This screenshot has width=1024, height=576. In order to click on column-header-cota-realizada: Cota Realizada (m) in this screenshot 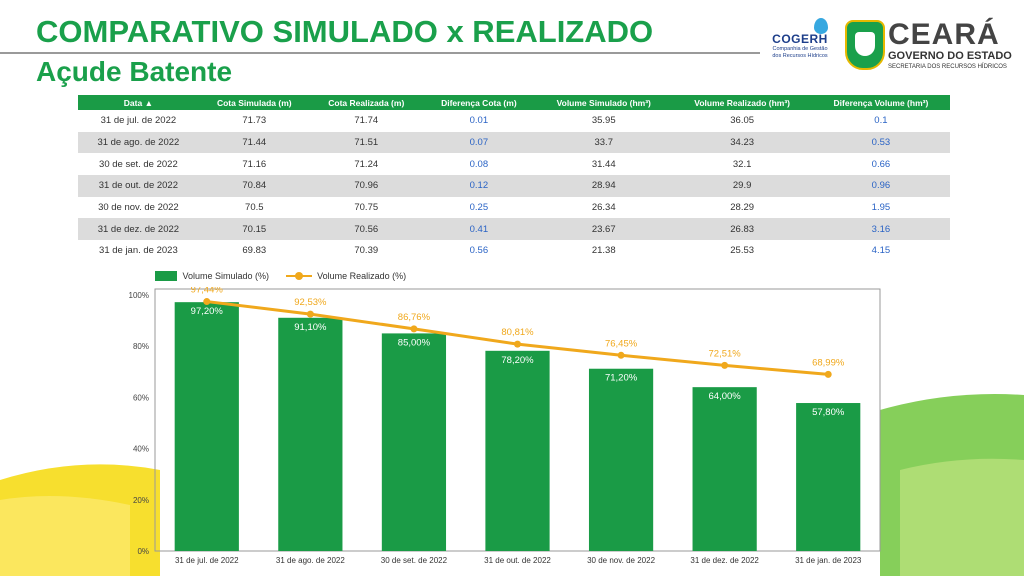, I will do `click(366, 102)`.